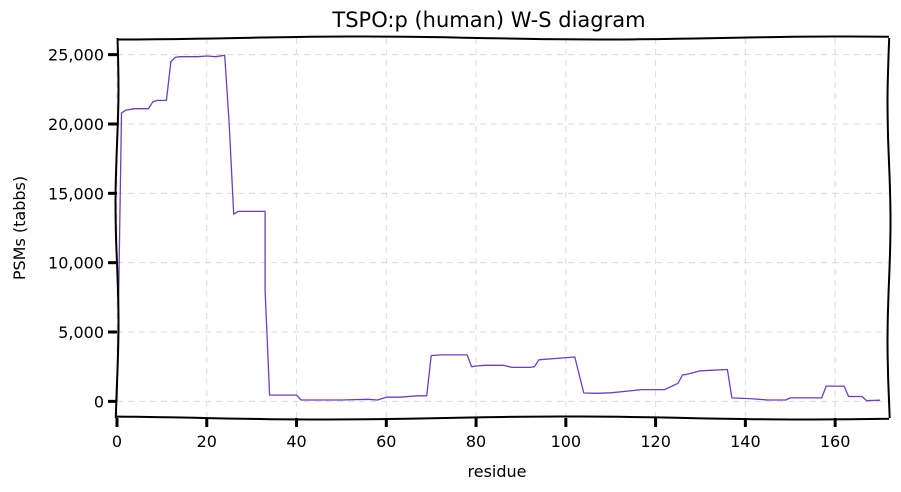 Image resolution: width=901 pixels, height=492 pixels. Describe the element at coordinates (76, 55) in the screenshot. I see `y-tick-label: 25,000` at that location.